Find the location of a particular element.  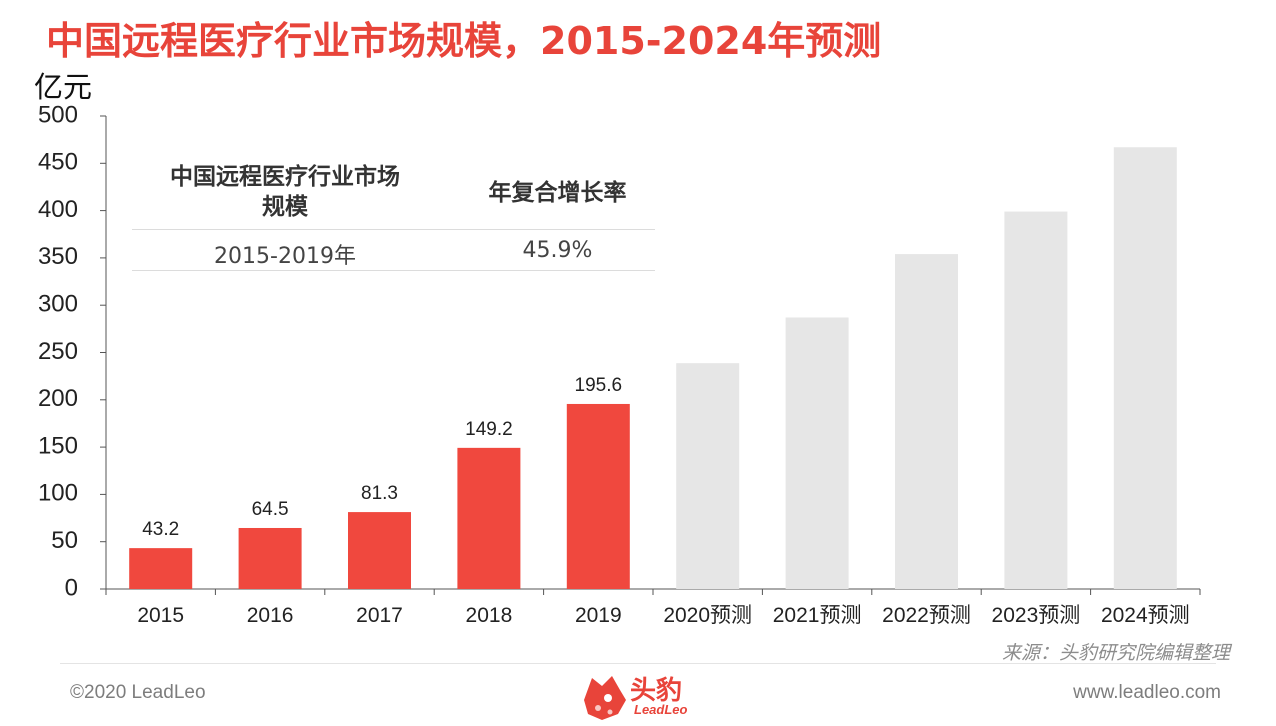

y-tick-label: 0 is located at coordinates (71, 587).